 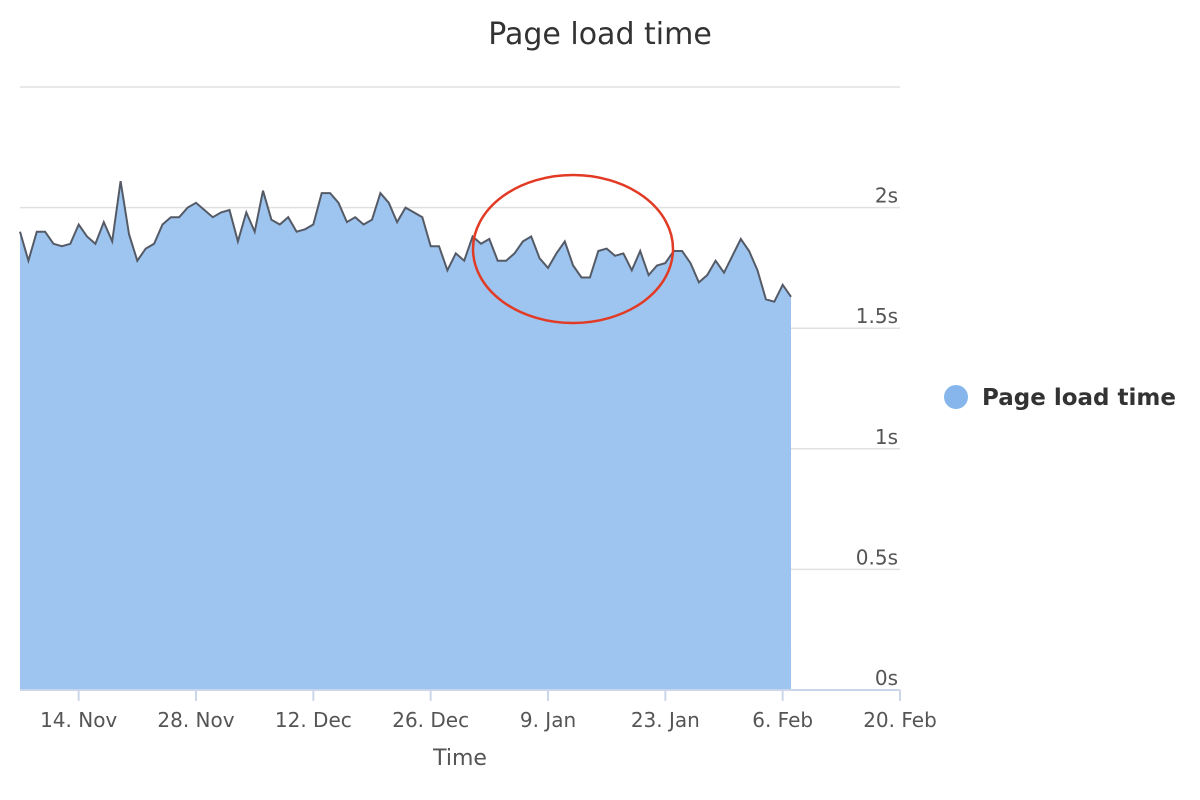 I want to click on y-tick-label: 1s, so click(x=886, y=437).